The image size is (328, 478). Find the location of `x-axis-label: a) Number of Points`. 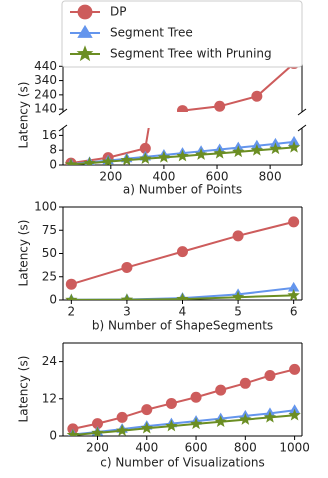

x-axis-label: a) Number of Points is located at coordinates (182, 190).